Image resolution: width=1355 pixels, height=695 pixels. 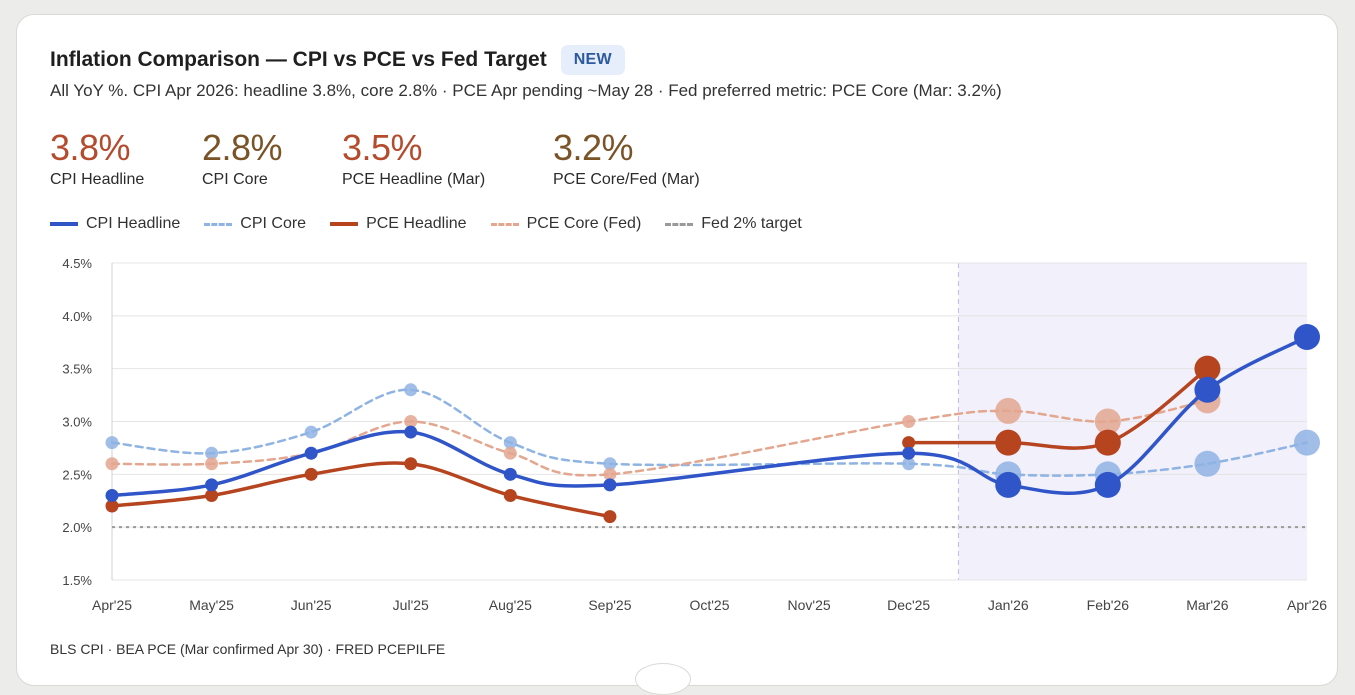 What do you see at coordinates (592, 60) in the screenshot?
I see `new-badge: NEW` at bounding box center [592, 60].